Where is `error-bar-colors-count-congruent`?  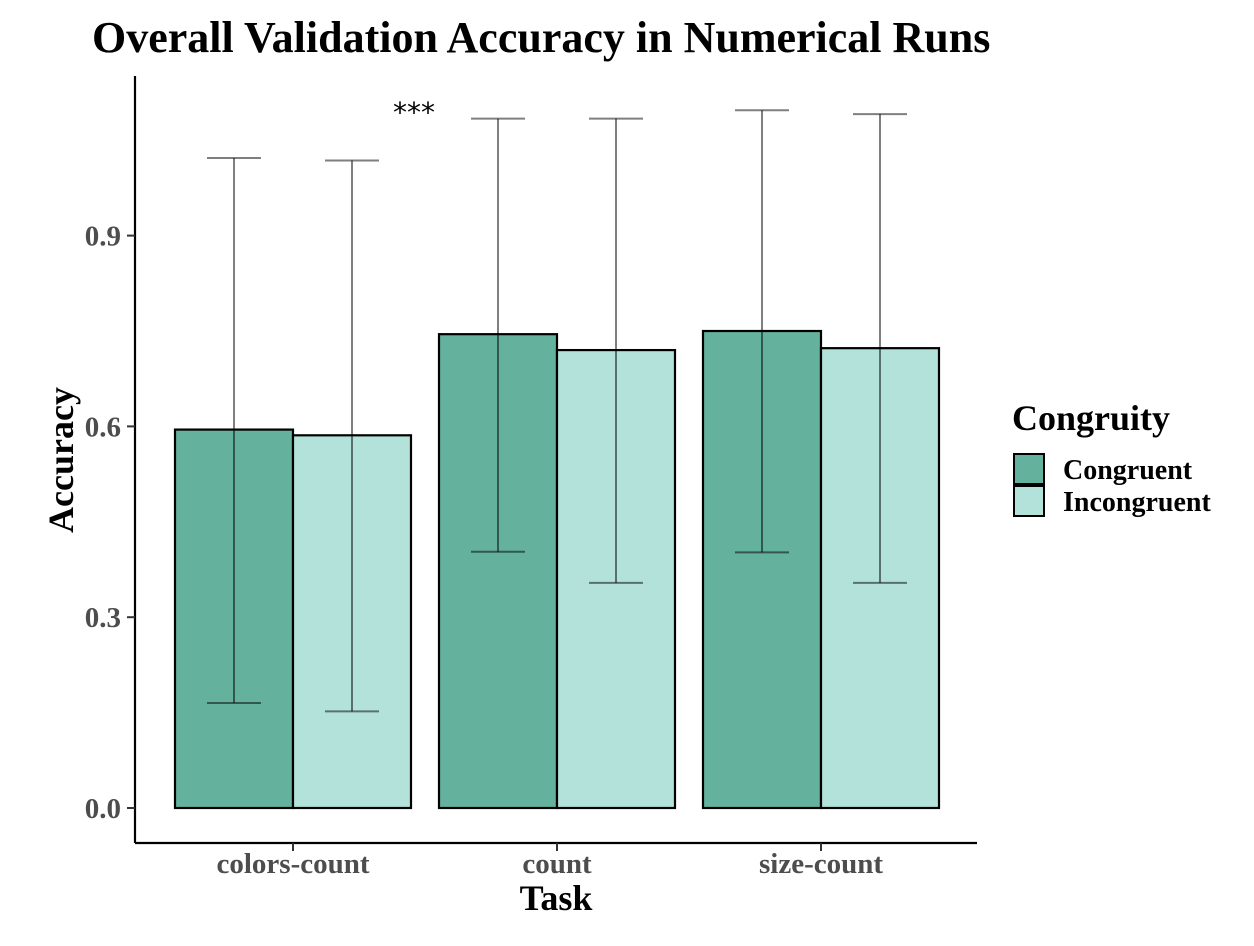
error-bar-colors-count-congruent is located at coordinates (234, 431).